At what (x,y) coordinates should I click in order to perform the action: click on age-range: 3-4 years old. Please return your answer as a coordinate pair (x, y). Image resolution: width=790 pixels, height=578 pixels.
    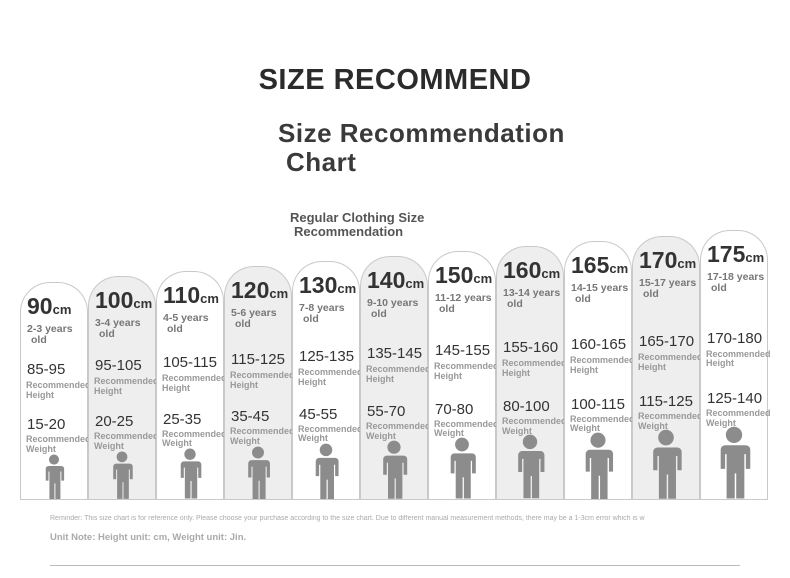
    Looking at the image, I should click on (126, 329).